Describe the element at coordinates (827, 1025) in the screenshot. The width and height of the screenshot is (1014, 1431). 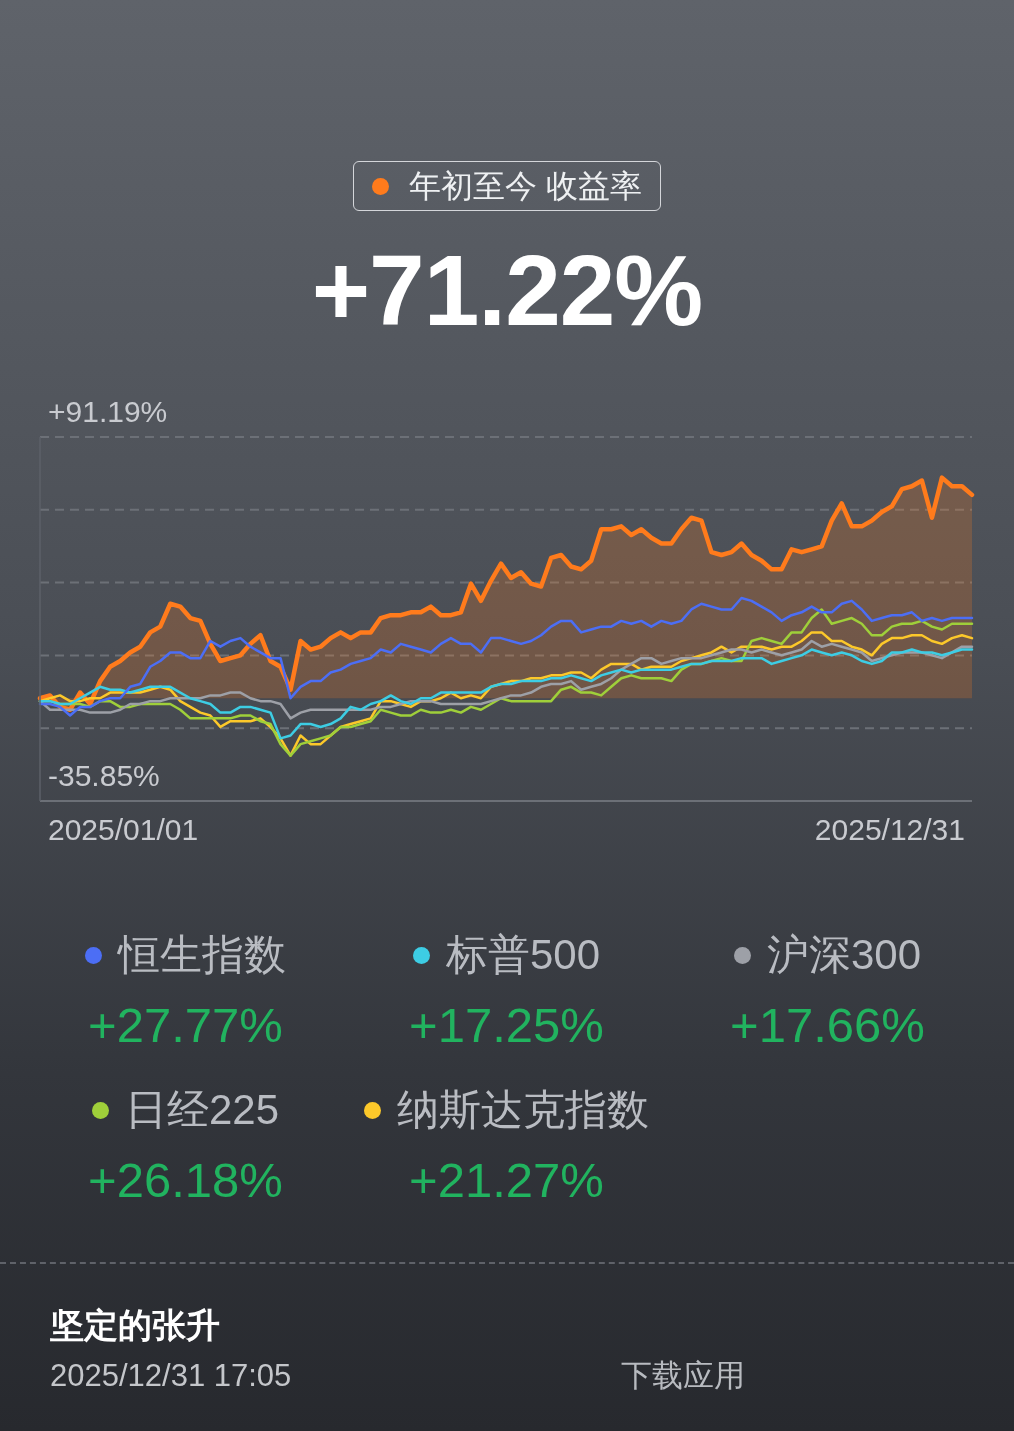
I see `text: +17.66%` at that location.